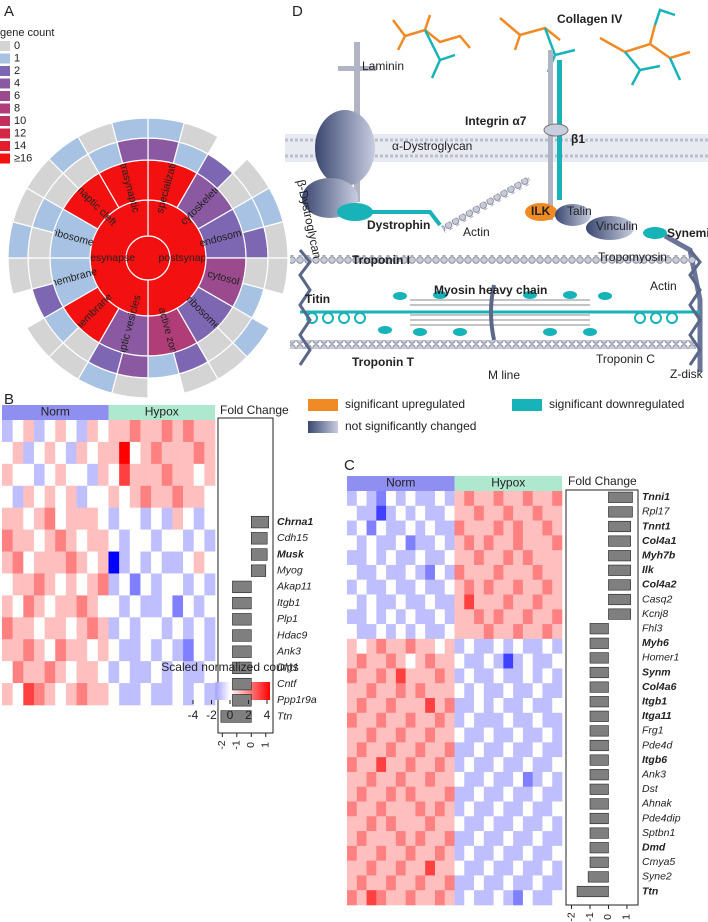  What do you see at coordinates (432, 146) in the screenshot?
I see `diagram-label: α-Dystroglycan` at bounding box center [432, 146].